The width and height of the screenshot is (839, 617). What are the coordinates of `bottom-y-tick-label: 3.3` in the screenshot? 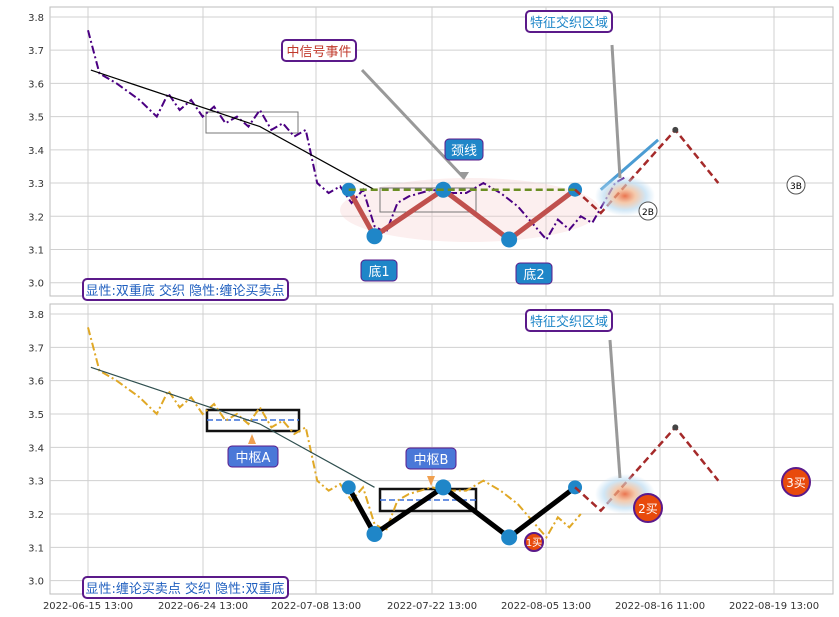 It's located at (36, 482).